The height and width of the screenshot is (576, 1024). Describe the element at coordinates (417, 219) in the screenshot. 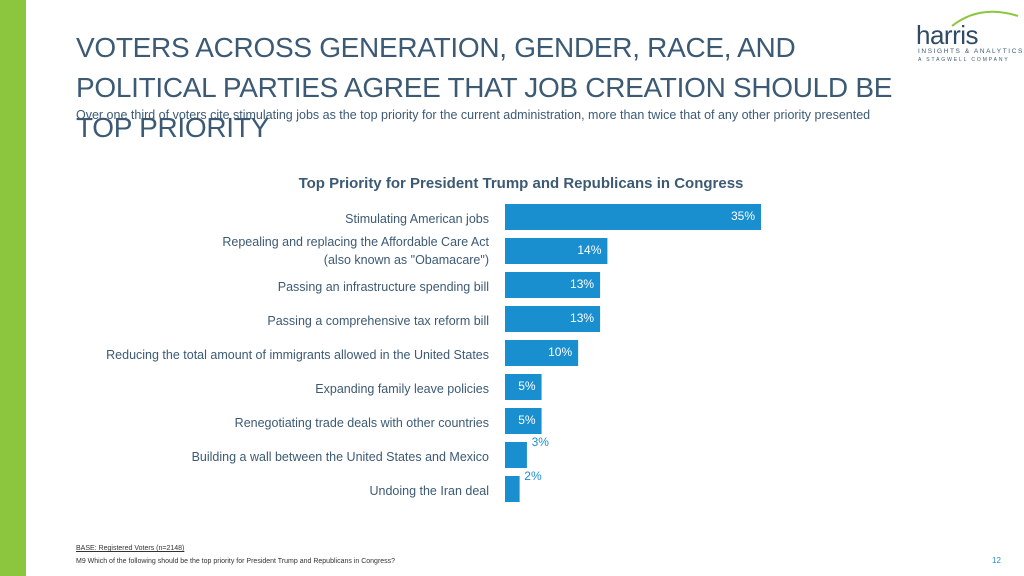

I see `category-label-1: Stimulating American jobs` at that location.